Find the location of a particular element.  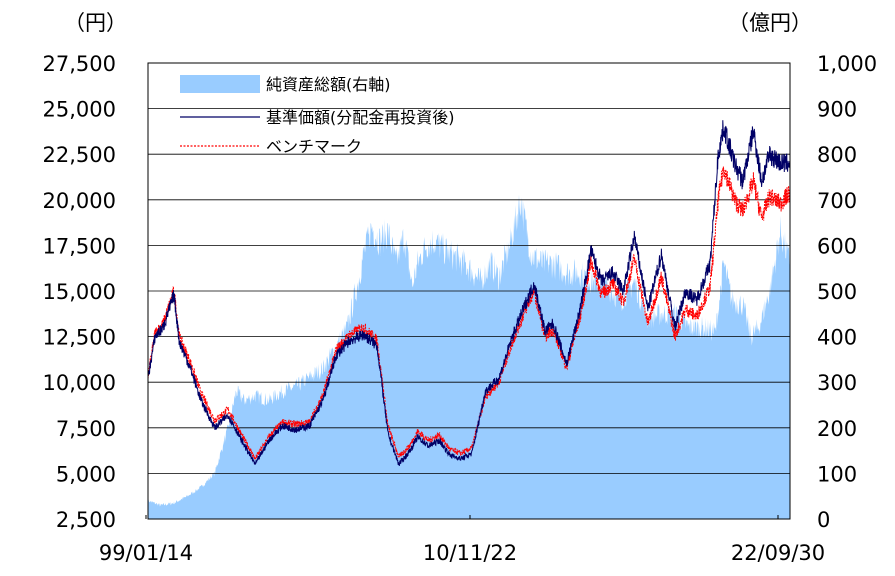

left-tick-label: 22,500 is located at coordinates (79, 155).